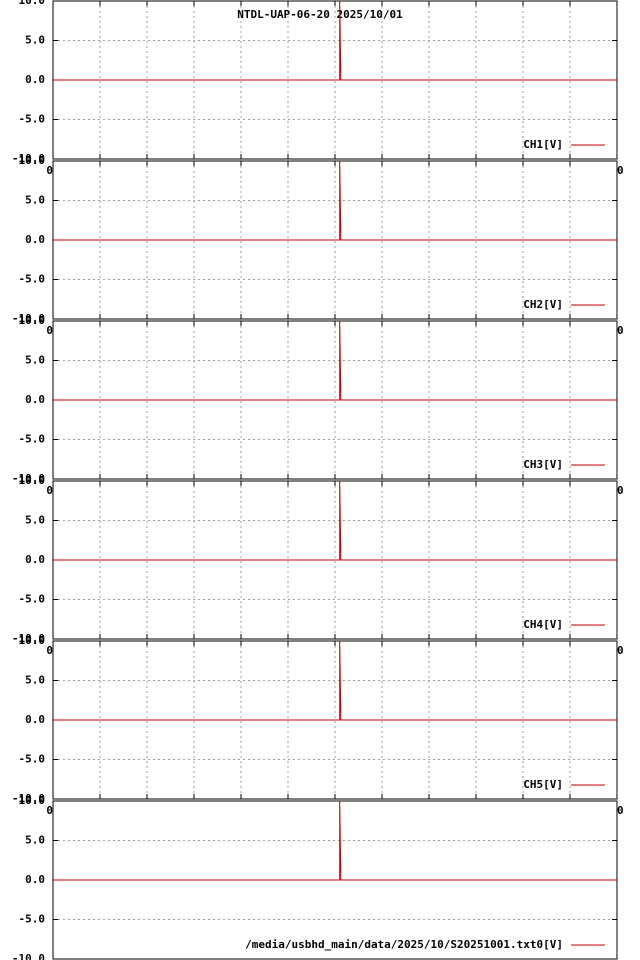 The image size is (640, 960). Describe the element at coordinates (543, 784) in the screenshot. I see `legend-label: CH5[V]` at that location.